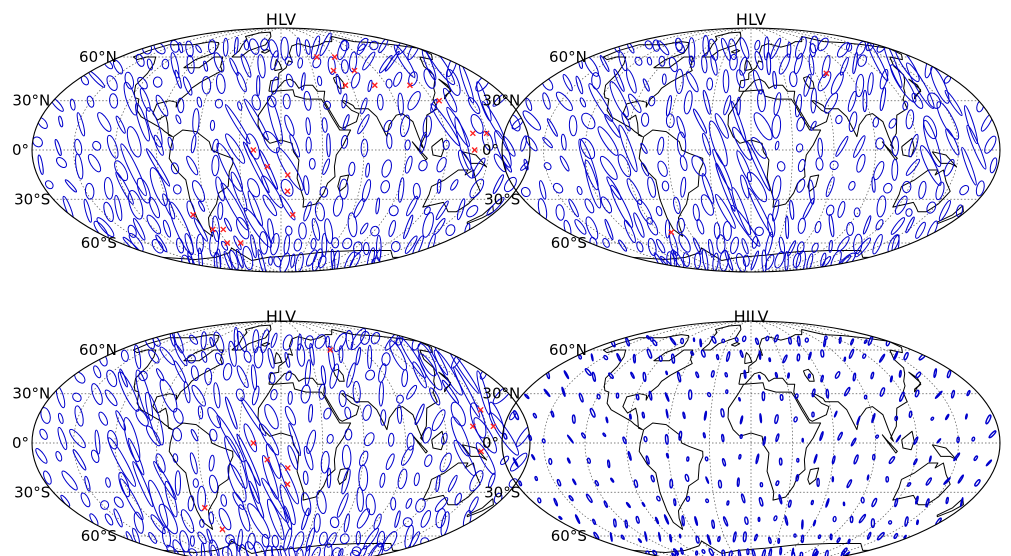  Describe the element at coordinates (281, 19) in the screenshot. I see `panel-title: HLV` at that location.